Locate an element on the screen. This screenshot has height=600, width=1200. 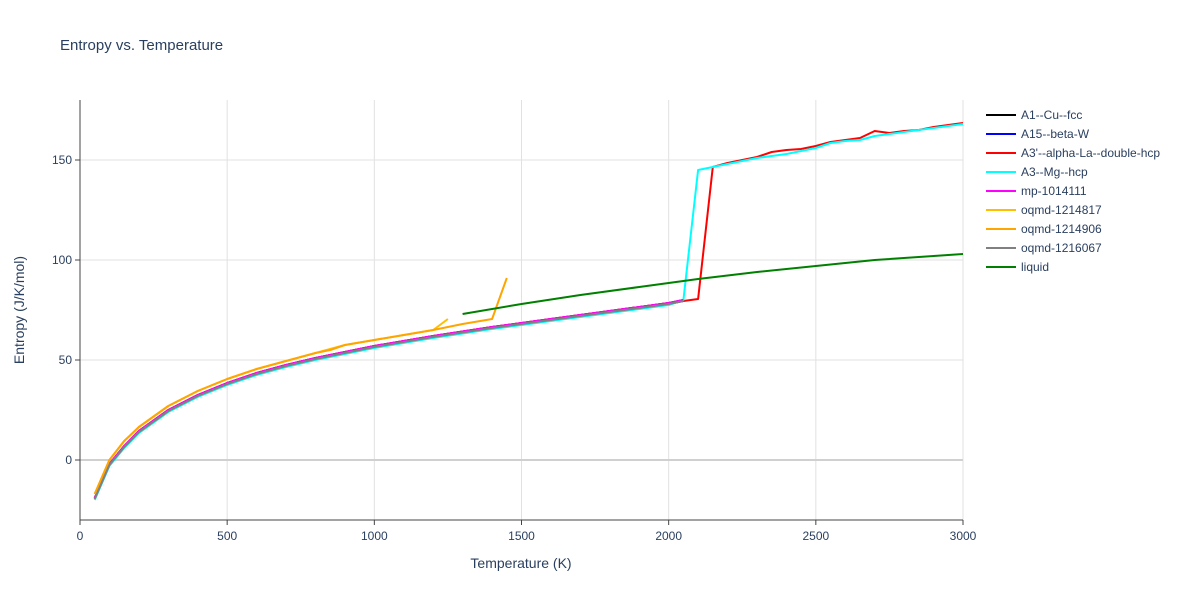
legend-label: oqmd-1214906 is located at coordinates (1061, 229).